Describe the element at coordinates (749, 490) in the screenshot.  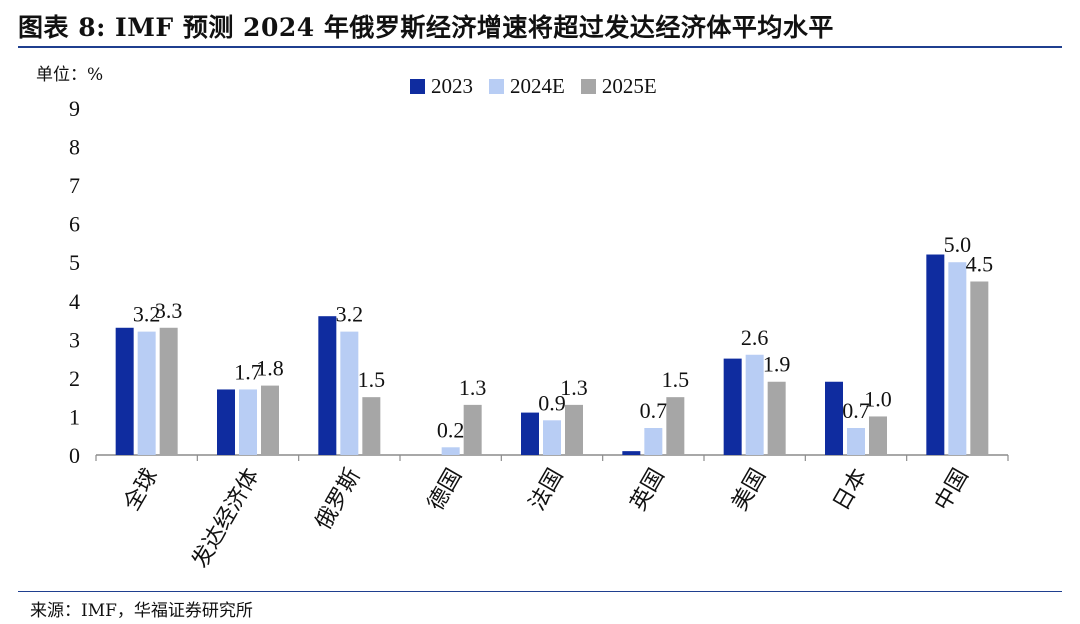
I see `category-label: 美国` at that location.